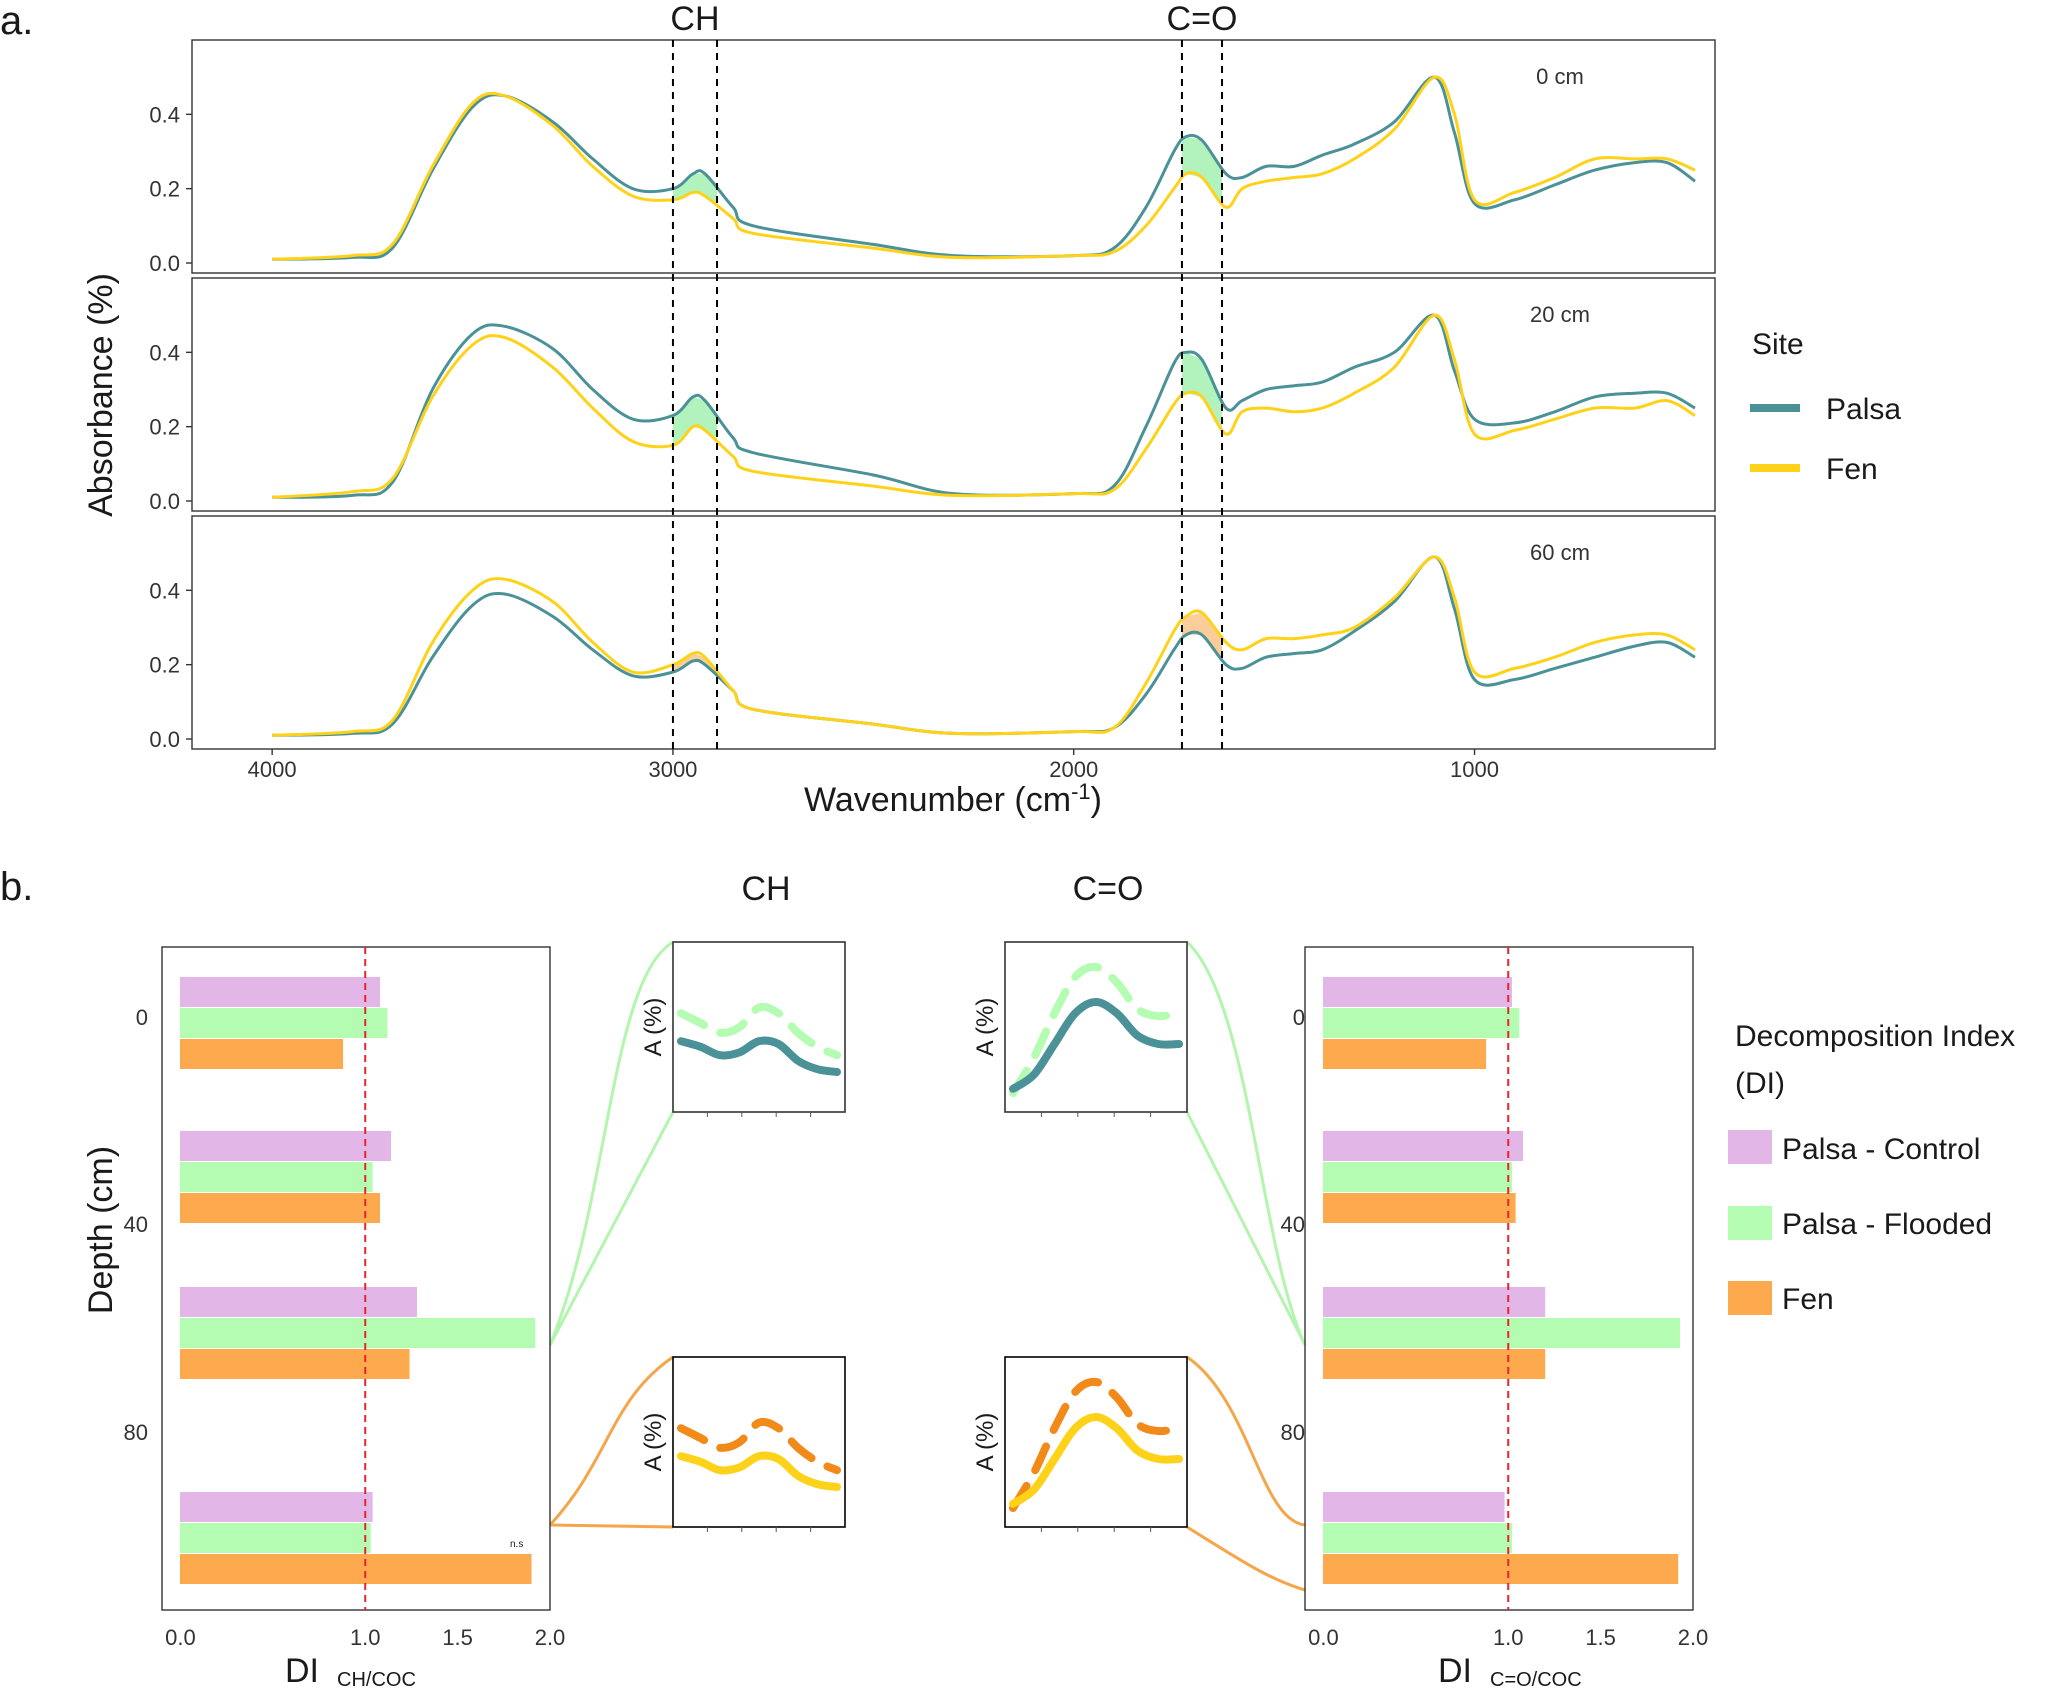 The image size is (2067, 1691). I want to click on x-tick-label: 1000, so click(1474, 769).